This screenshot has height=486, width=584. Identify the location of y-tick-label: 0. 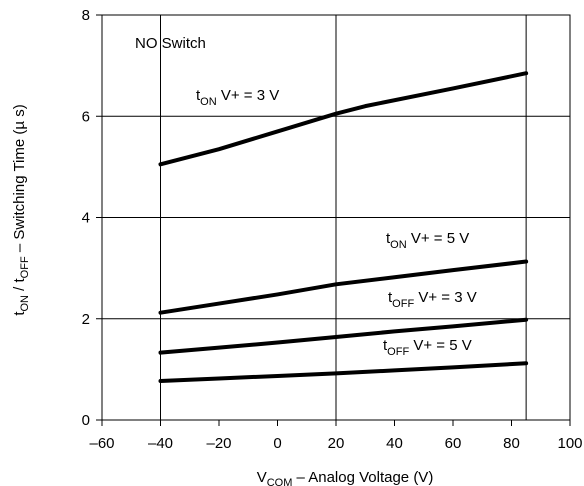
(86, 420).